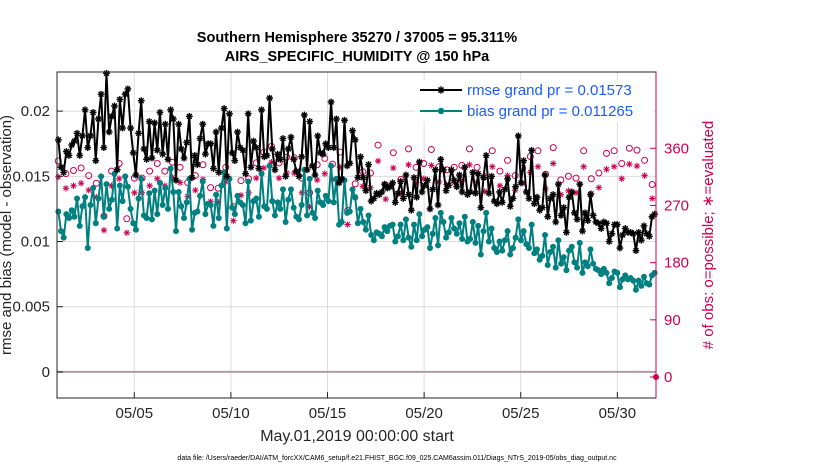 This screenshot has height=470, width=830. What do you see at coordinates (676, 263) in the screenshot?
I see `y2-tick-label: 180` at bounding box center [676, 263].